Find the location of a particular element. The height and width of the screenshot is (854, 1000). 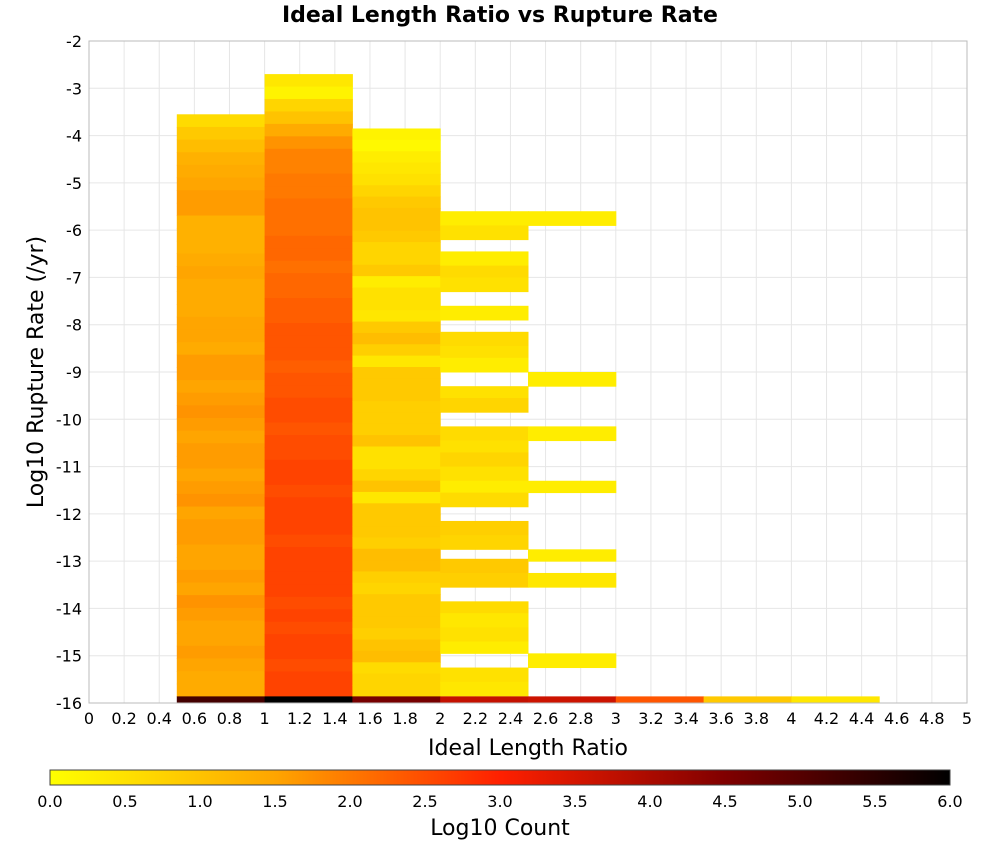

y-tick-label: -13 is located at coordinates (69, 561).